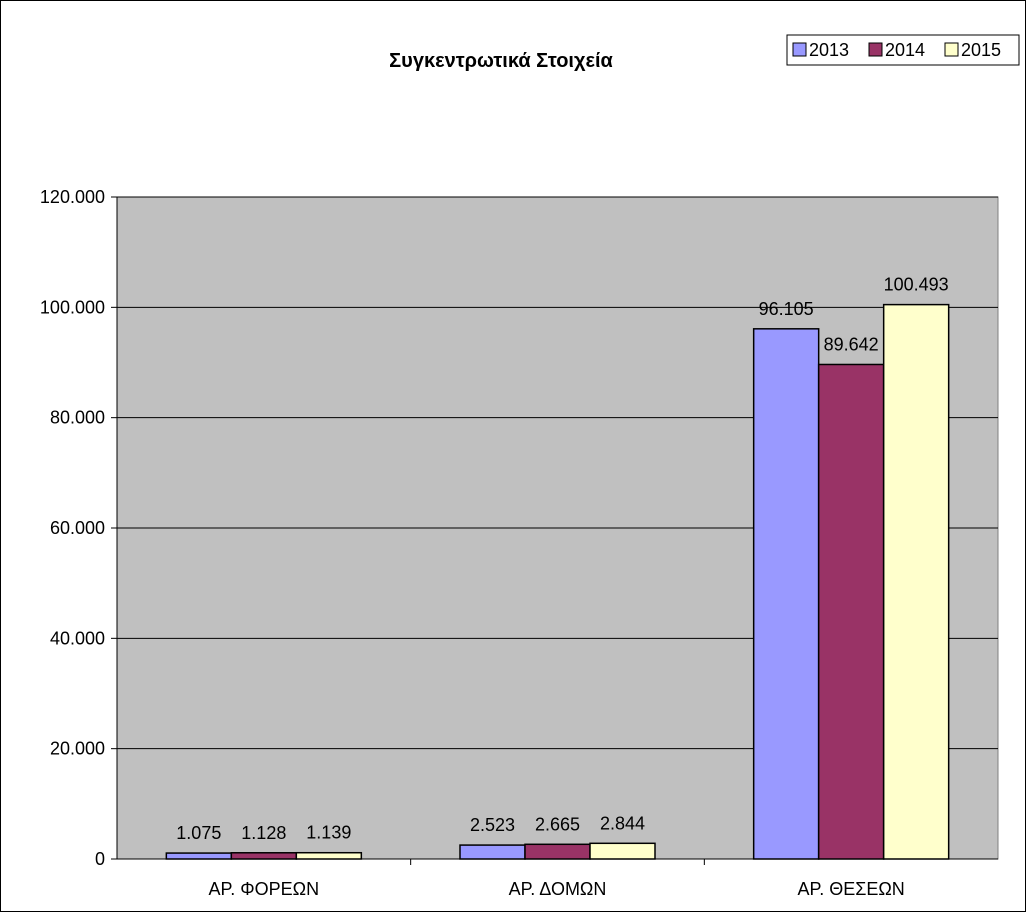 This screenshot has height=912, width=1026. What do you see at coordinates (77, 528) in the screenshot?
I see `y-tick-label: 60.000` at bounding box center [77, 528].